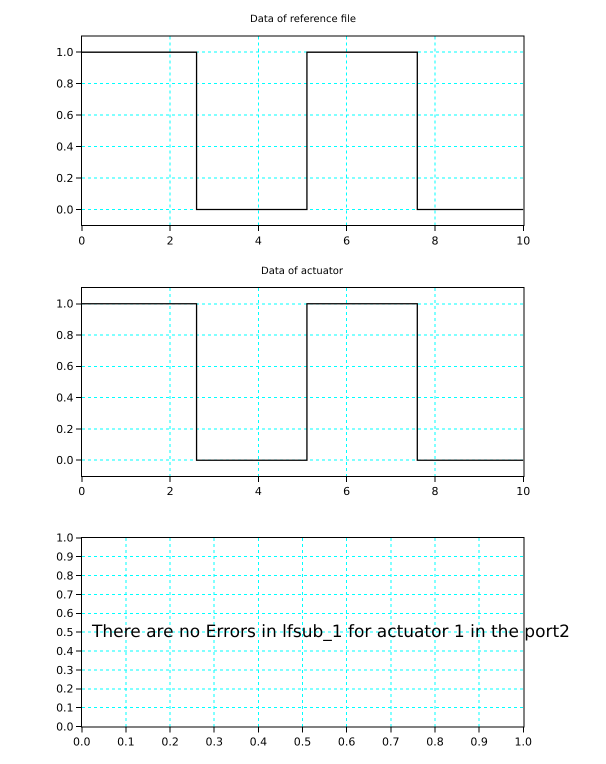 The image size is (606, 764). What do you see at coordinates (65, 670) in the screenshot?
I see `y-tick-label: 0.3` at bounding box center [65, 670].